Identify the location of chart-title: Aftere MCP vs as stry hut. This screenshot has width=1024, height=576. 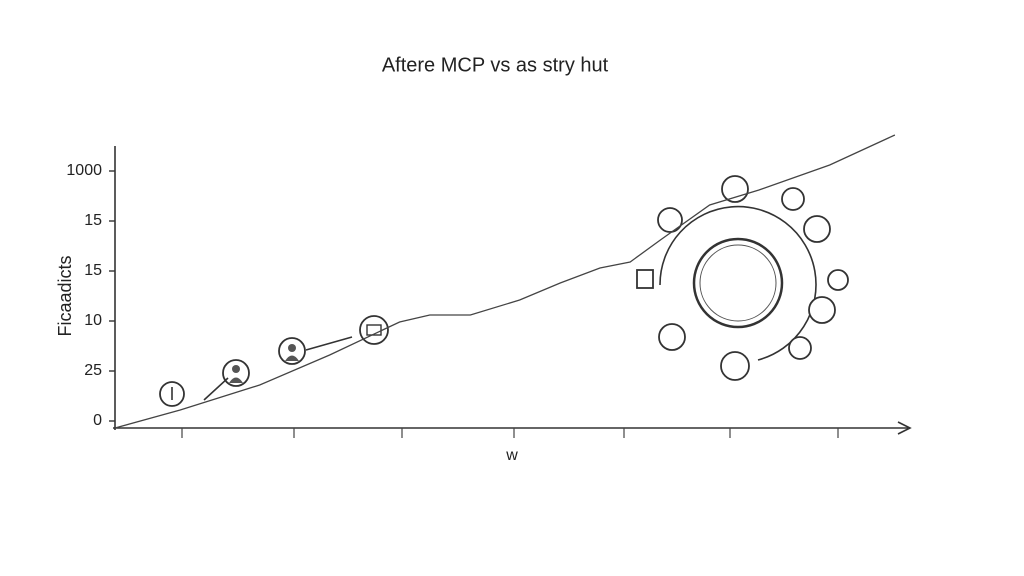
(495, 65).